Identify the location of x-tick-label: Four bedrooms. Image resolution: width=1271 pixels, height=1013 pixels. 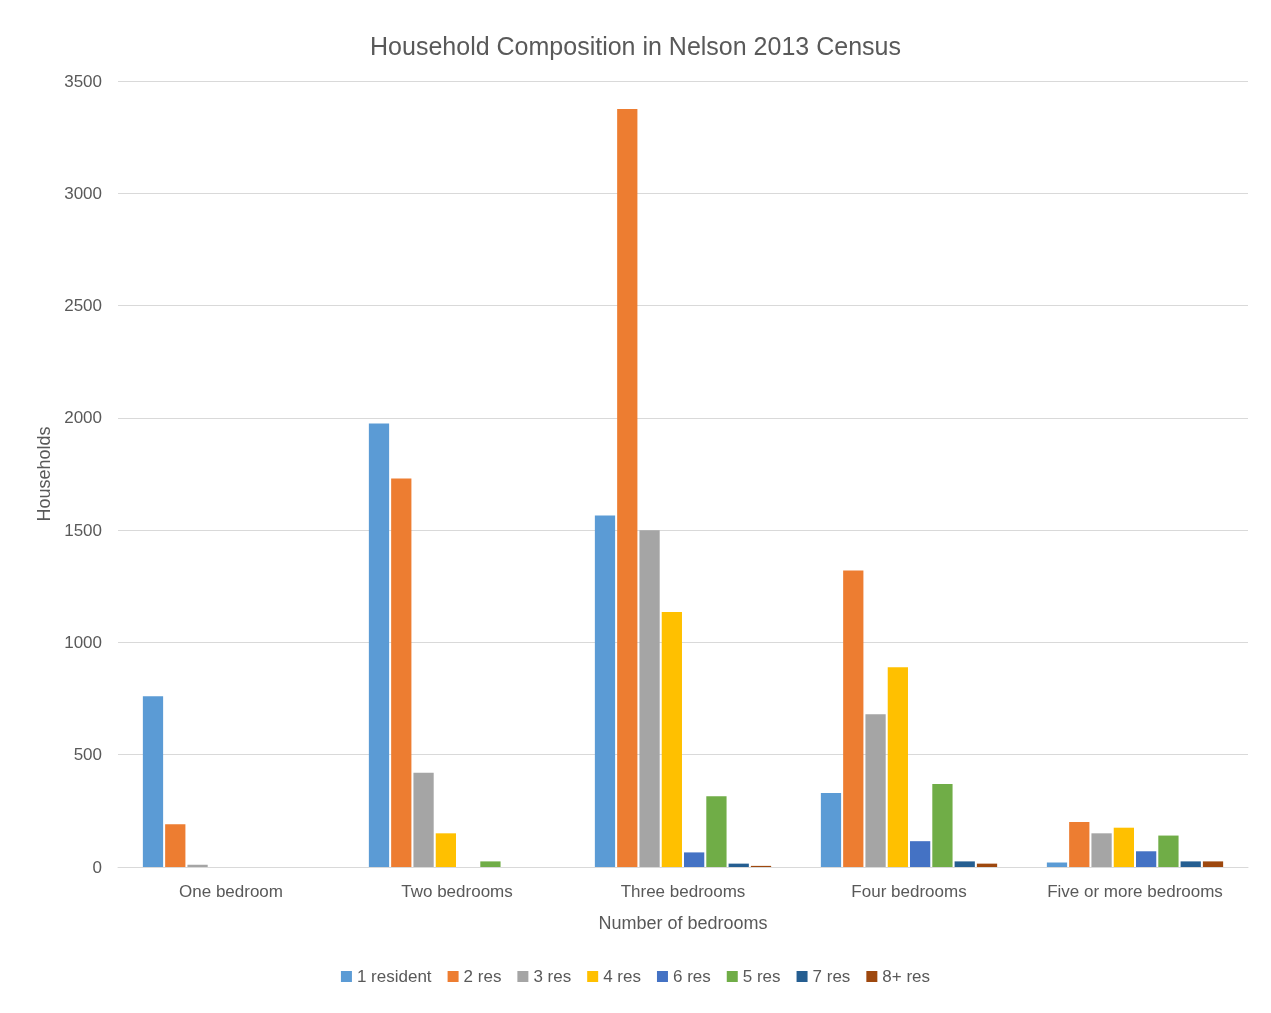
(909, 891).